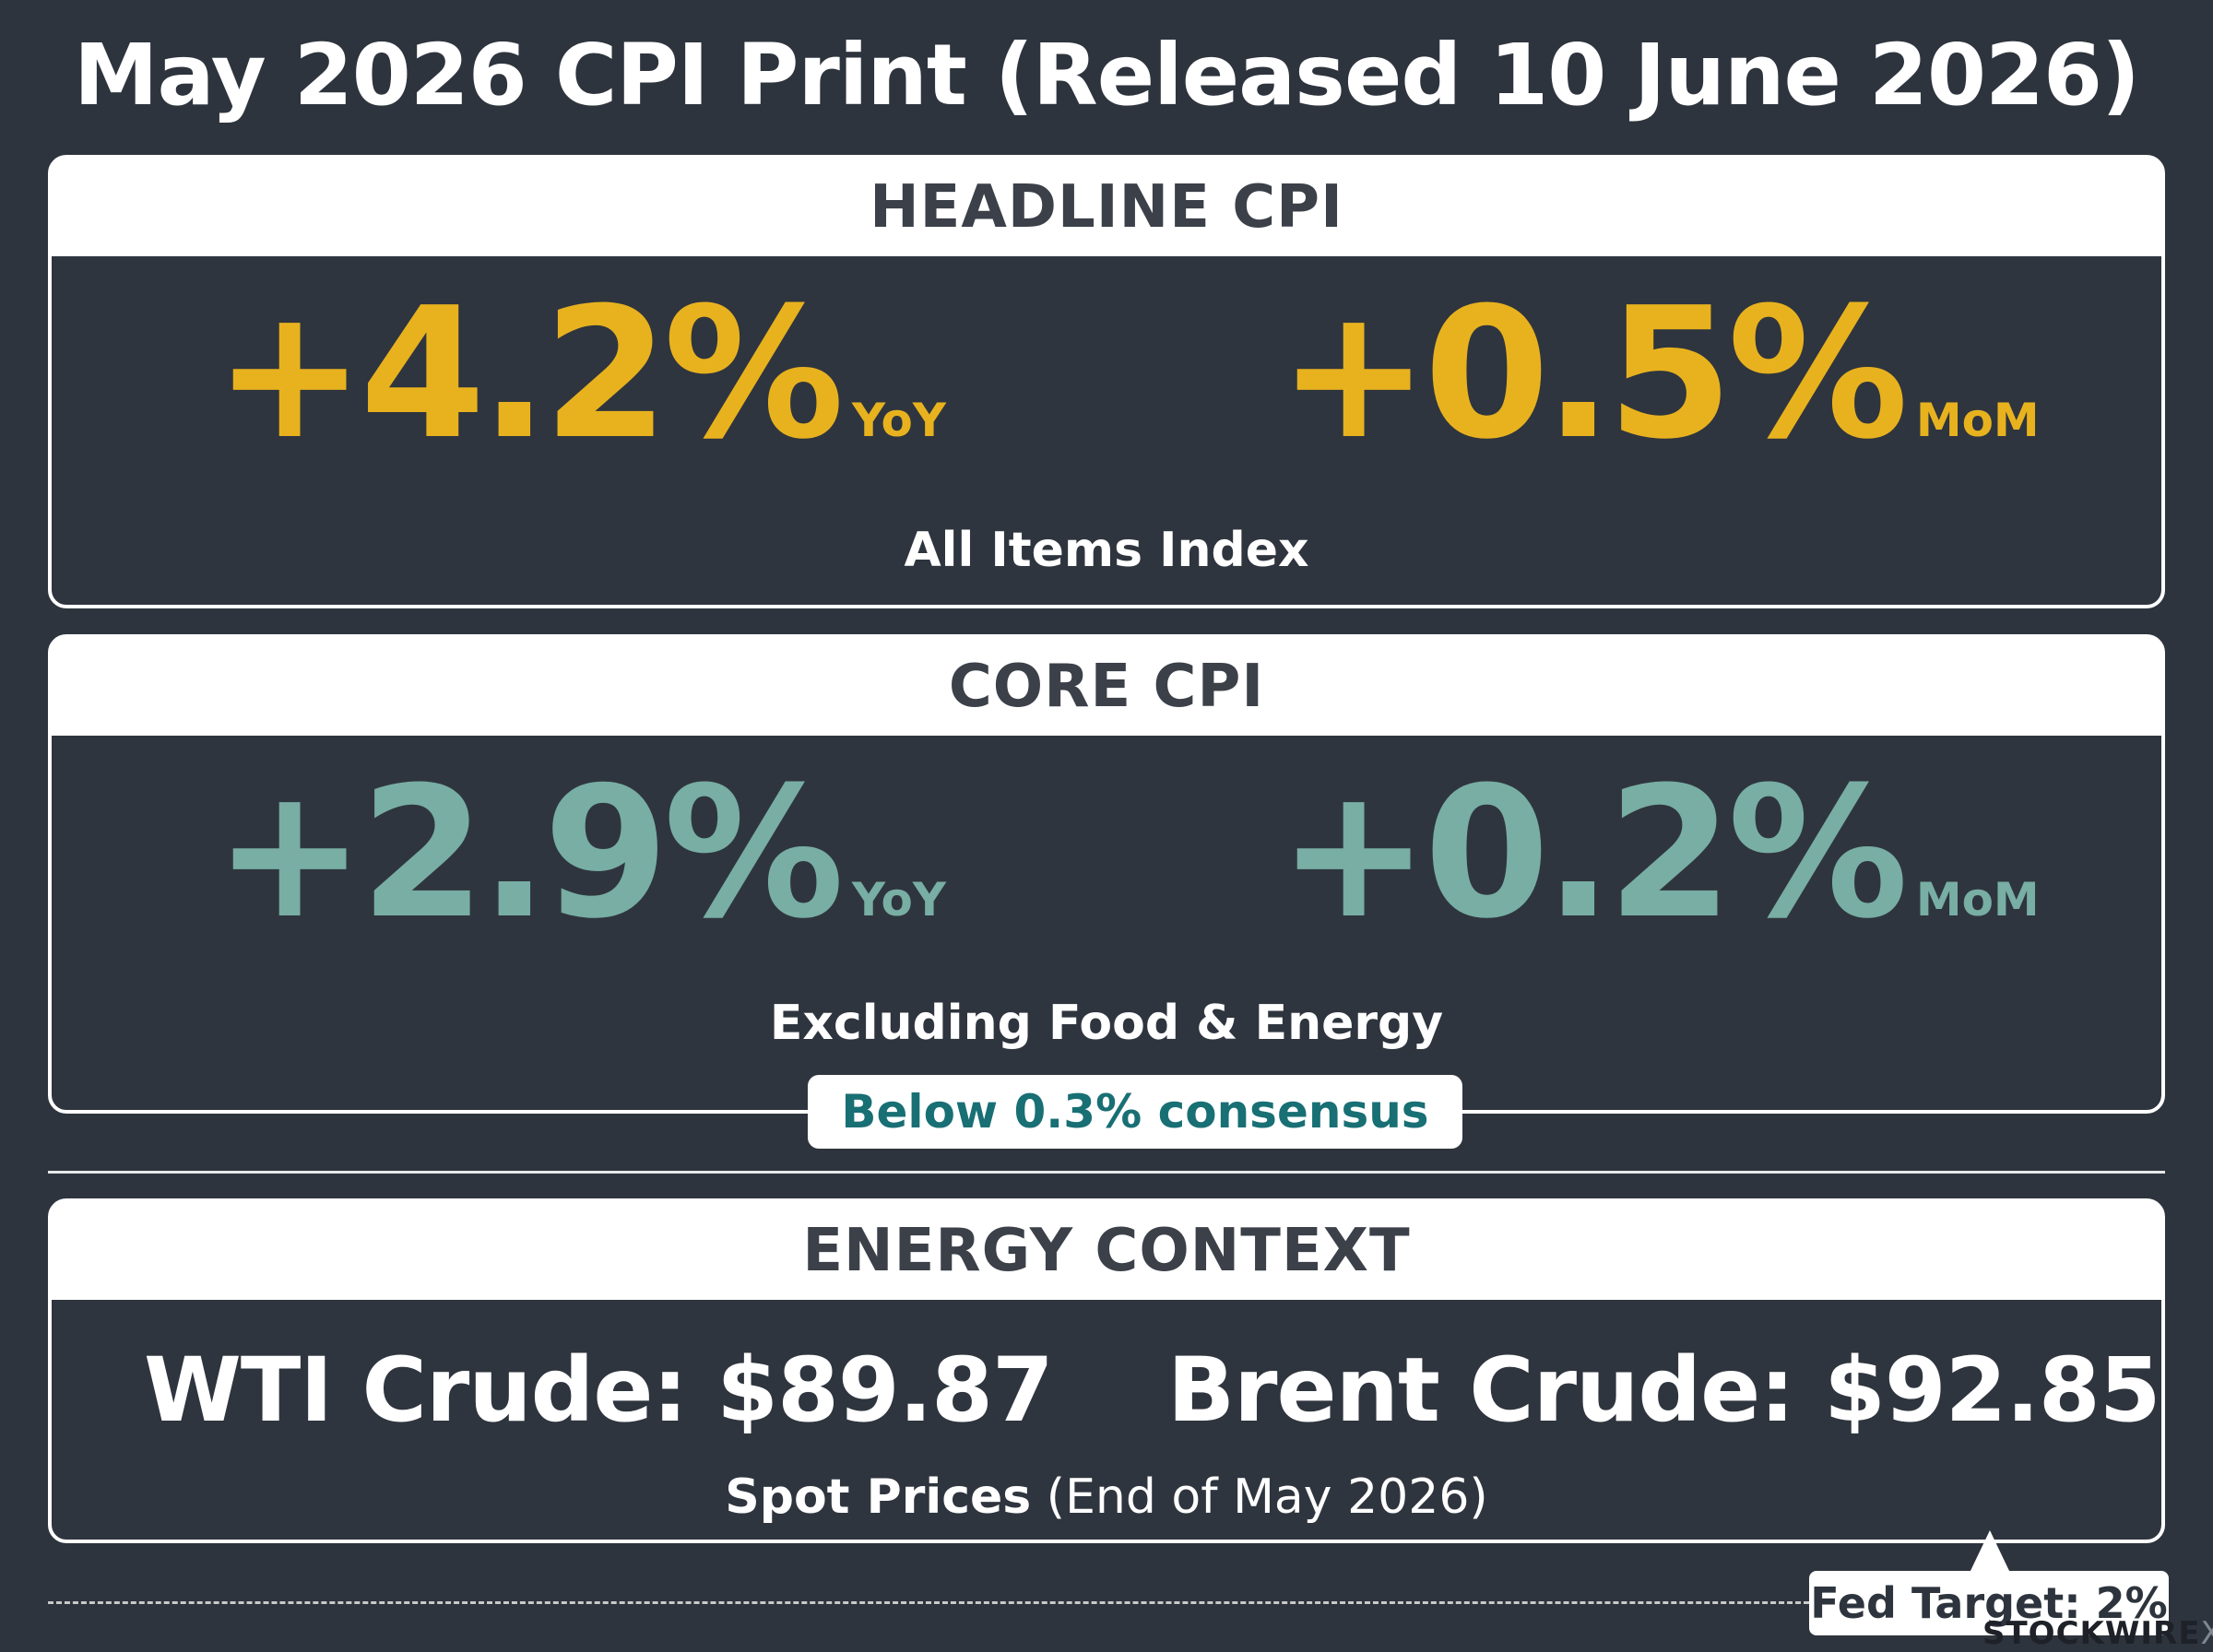  What do you see at coordinates (580, 853) in the screenshot?
I see `core-yoy-metric: +2.9% YoY` at bounding box center [580, 853].